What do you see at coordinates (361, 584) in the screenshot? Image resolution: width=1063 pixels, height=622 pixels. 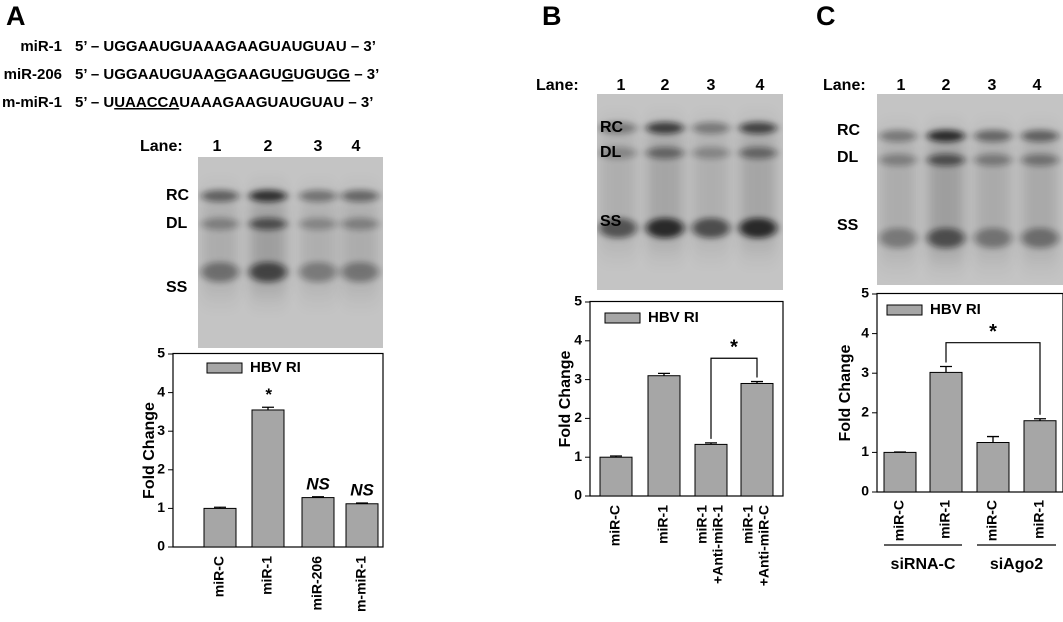 I see `x-tick-label: m-miR-1` at bounding box center [361, 584].